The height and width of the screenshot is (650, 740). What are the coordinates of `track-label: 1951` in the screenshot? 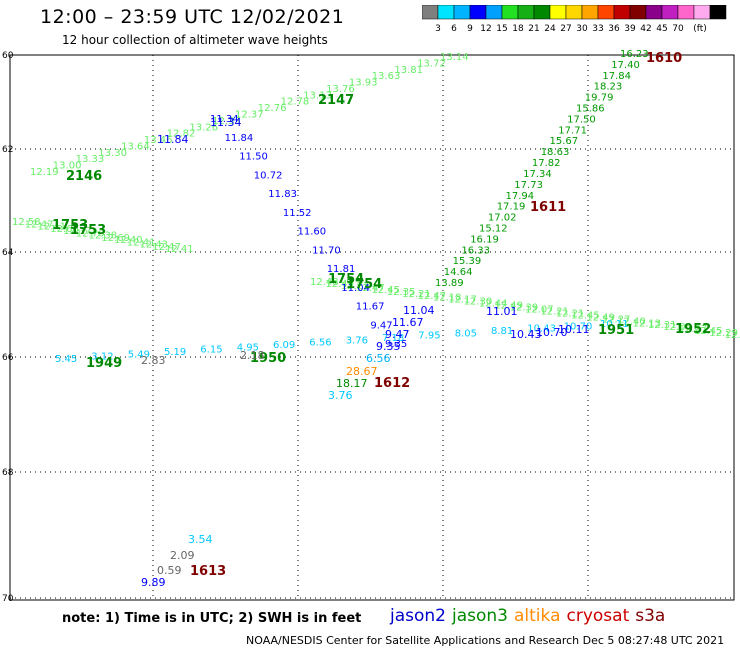 It's located at (616, 330).